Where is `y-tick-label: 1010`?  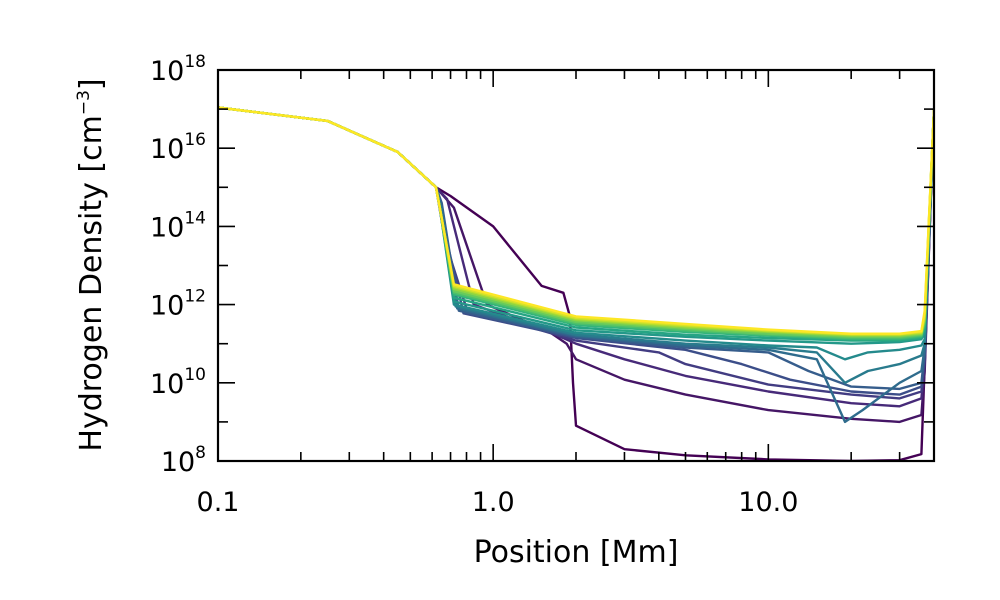 y-tick-label: 1010 is located at coordinates (178, 382).